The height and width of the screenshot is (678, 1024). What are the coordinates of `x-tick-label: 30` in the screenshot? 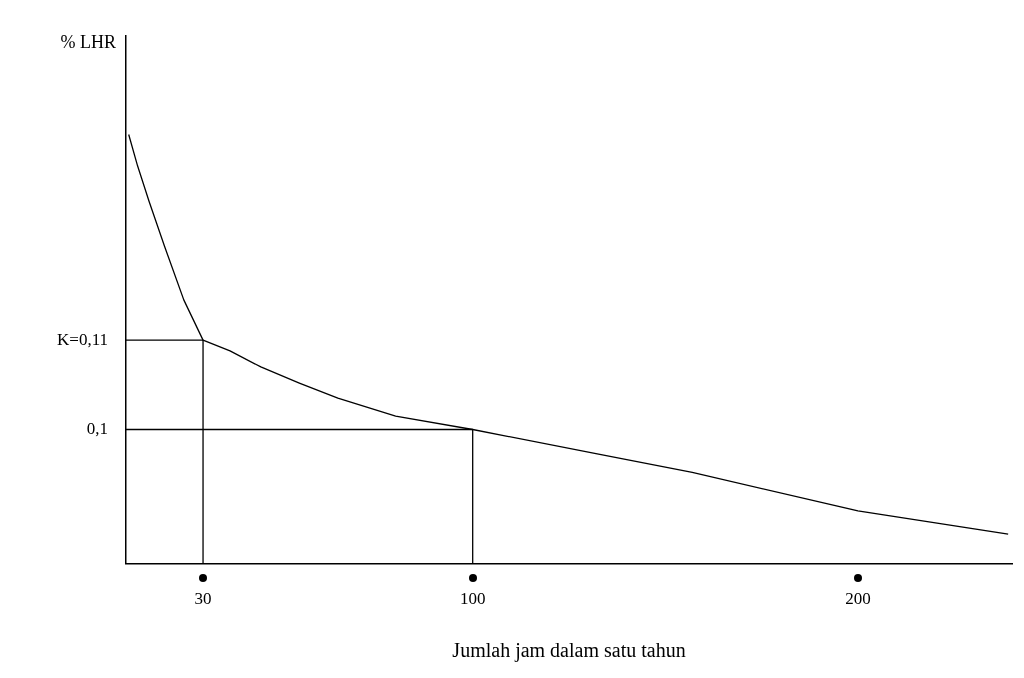 It's located at (203, 599).